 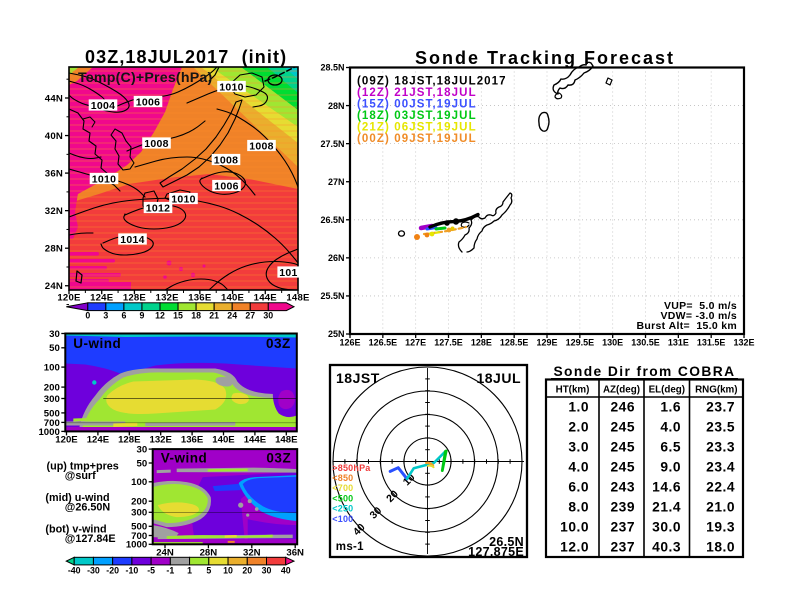 What do you see at coordinates (158, 209) in the screenshot?
I see `svg-text: 1012` at bounding box center [158, 209].